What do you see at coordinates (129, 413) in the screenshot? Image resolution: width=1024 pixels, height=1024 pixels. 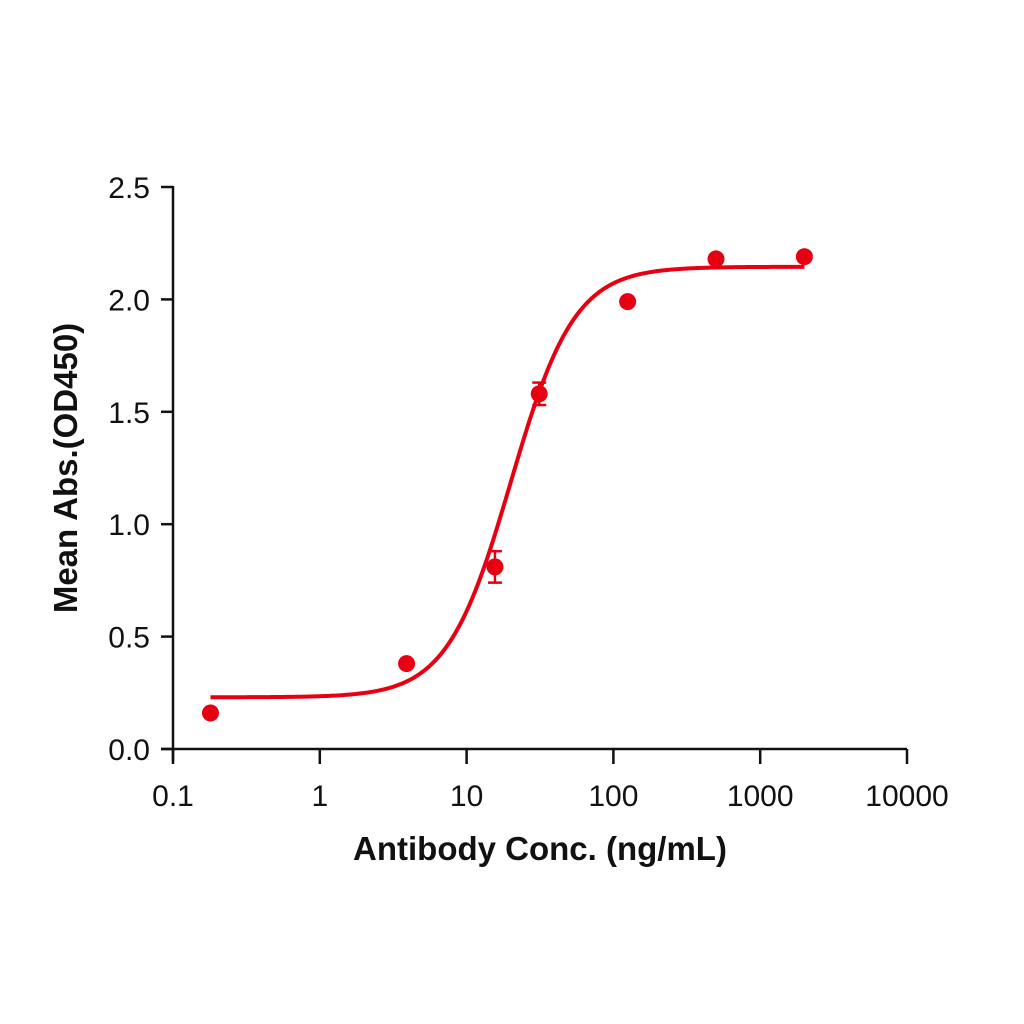 I see `y-tick-label: 1.5` at bounding box center [129, 413].